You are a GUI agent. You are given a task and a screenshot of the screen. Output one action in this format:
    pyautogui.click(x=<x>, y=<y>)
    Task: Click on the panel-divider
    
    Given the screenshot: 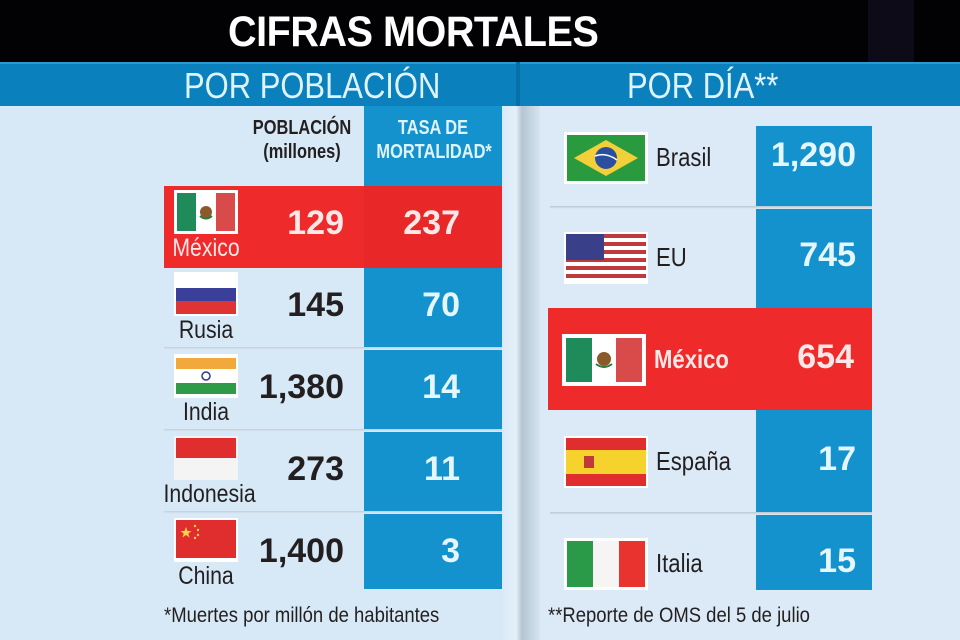 What is the action you would take?
    pyautogui.click(x=520, y=373)
    